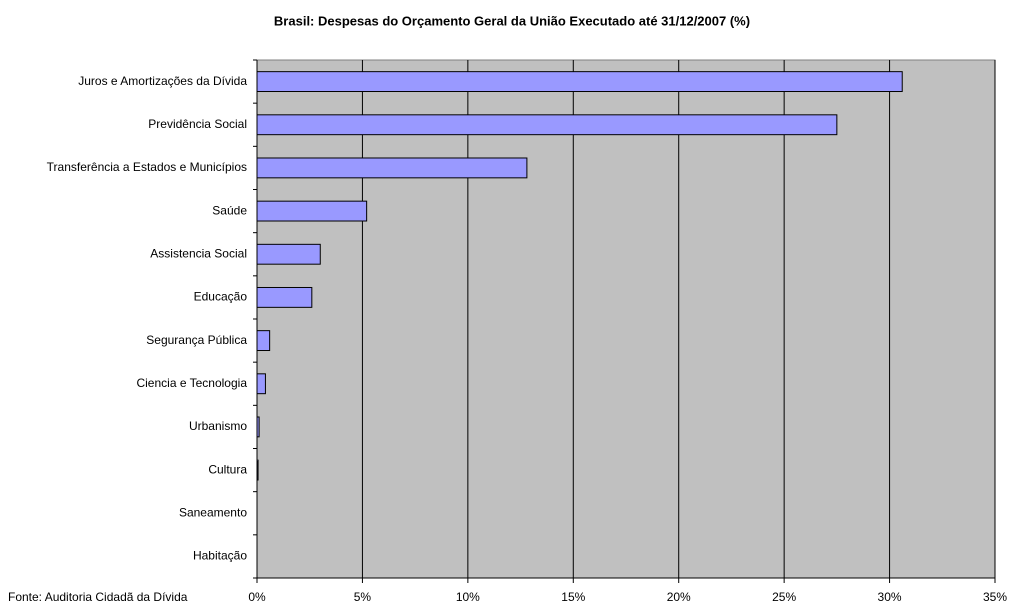  I want to click on y-tick-label: Urbanismo, so click(218, 426).